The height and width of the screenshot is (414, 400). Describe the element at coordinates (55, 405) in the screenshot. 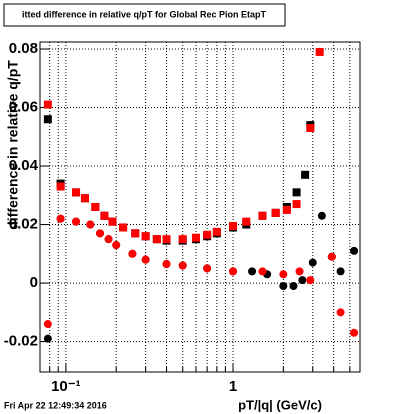

I see `footer: Fri Apr 22 12:49:34 2016` at that location.